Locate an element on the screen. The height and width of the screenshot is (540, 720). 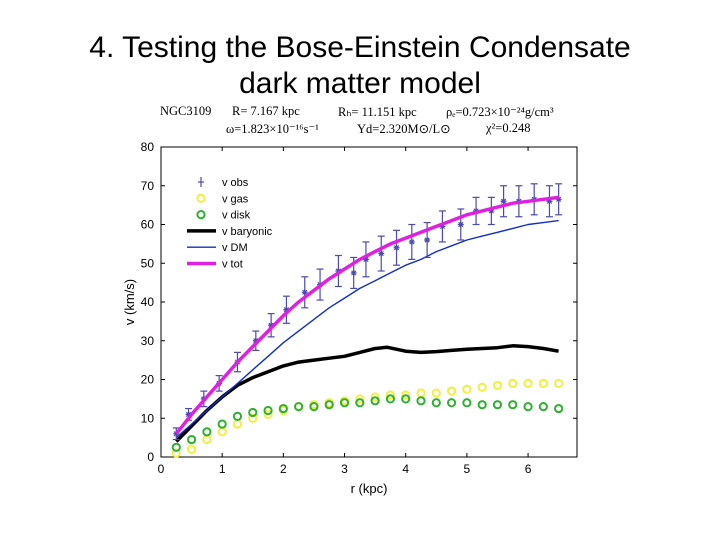
legend-label: v tot is located at coordinates (232, 265).